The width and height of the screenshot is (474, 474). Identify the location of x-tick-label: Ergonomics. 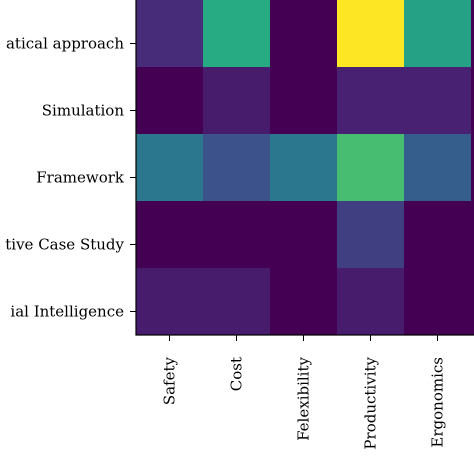
(438, 402).